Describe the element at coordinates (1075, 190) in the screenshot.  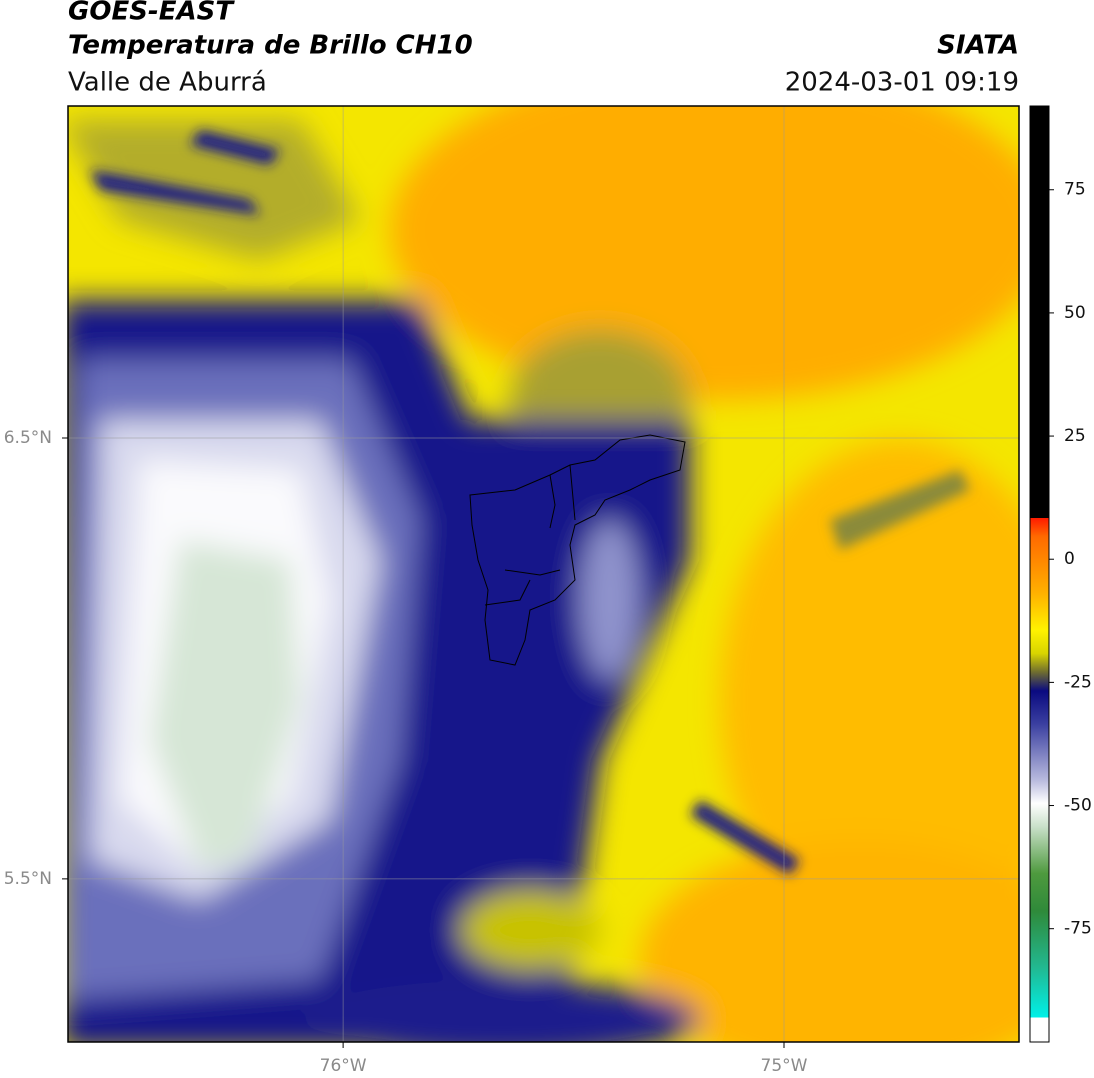
I see `colorbar-tick-label: 75` at that location.